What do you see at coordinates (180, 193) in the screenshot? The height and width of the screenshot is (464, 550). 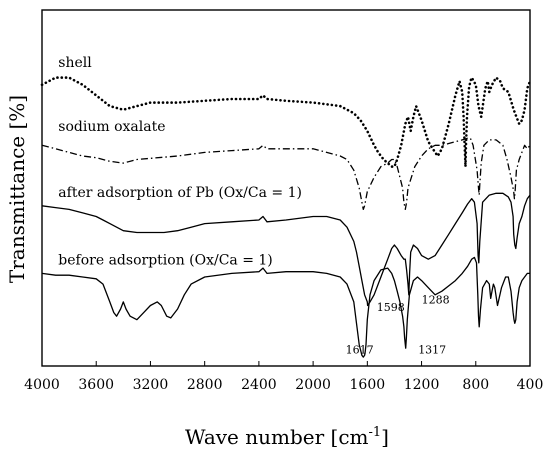 I see `series-label: after adsorption of Pb (Ox/Ca = 1)` at bounding box center [180, 193].